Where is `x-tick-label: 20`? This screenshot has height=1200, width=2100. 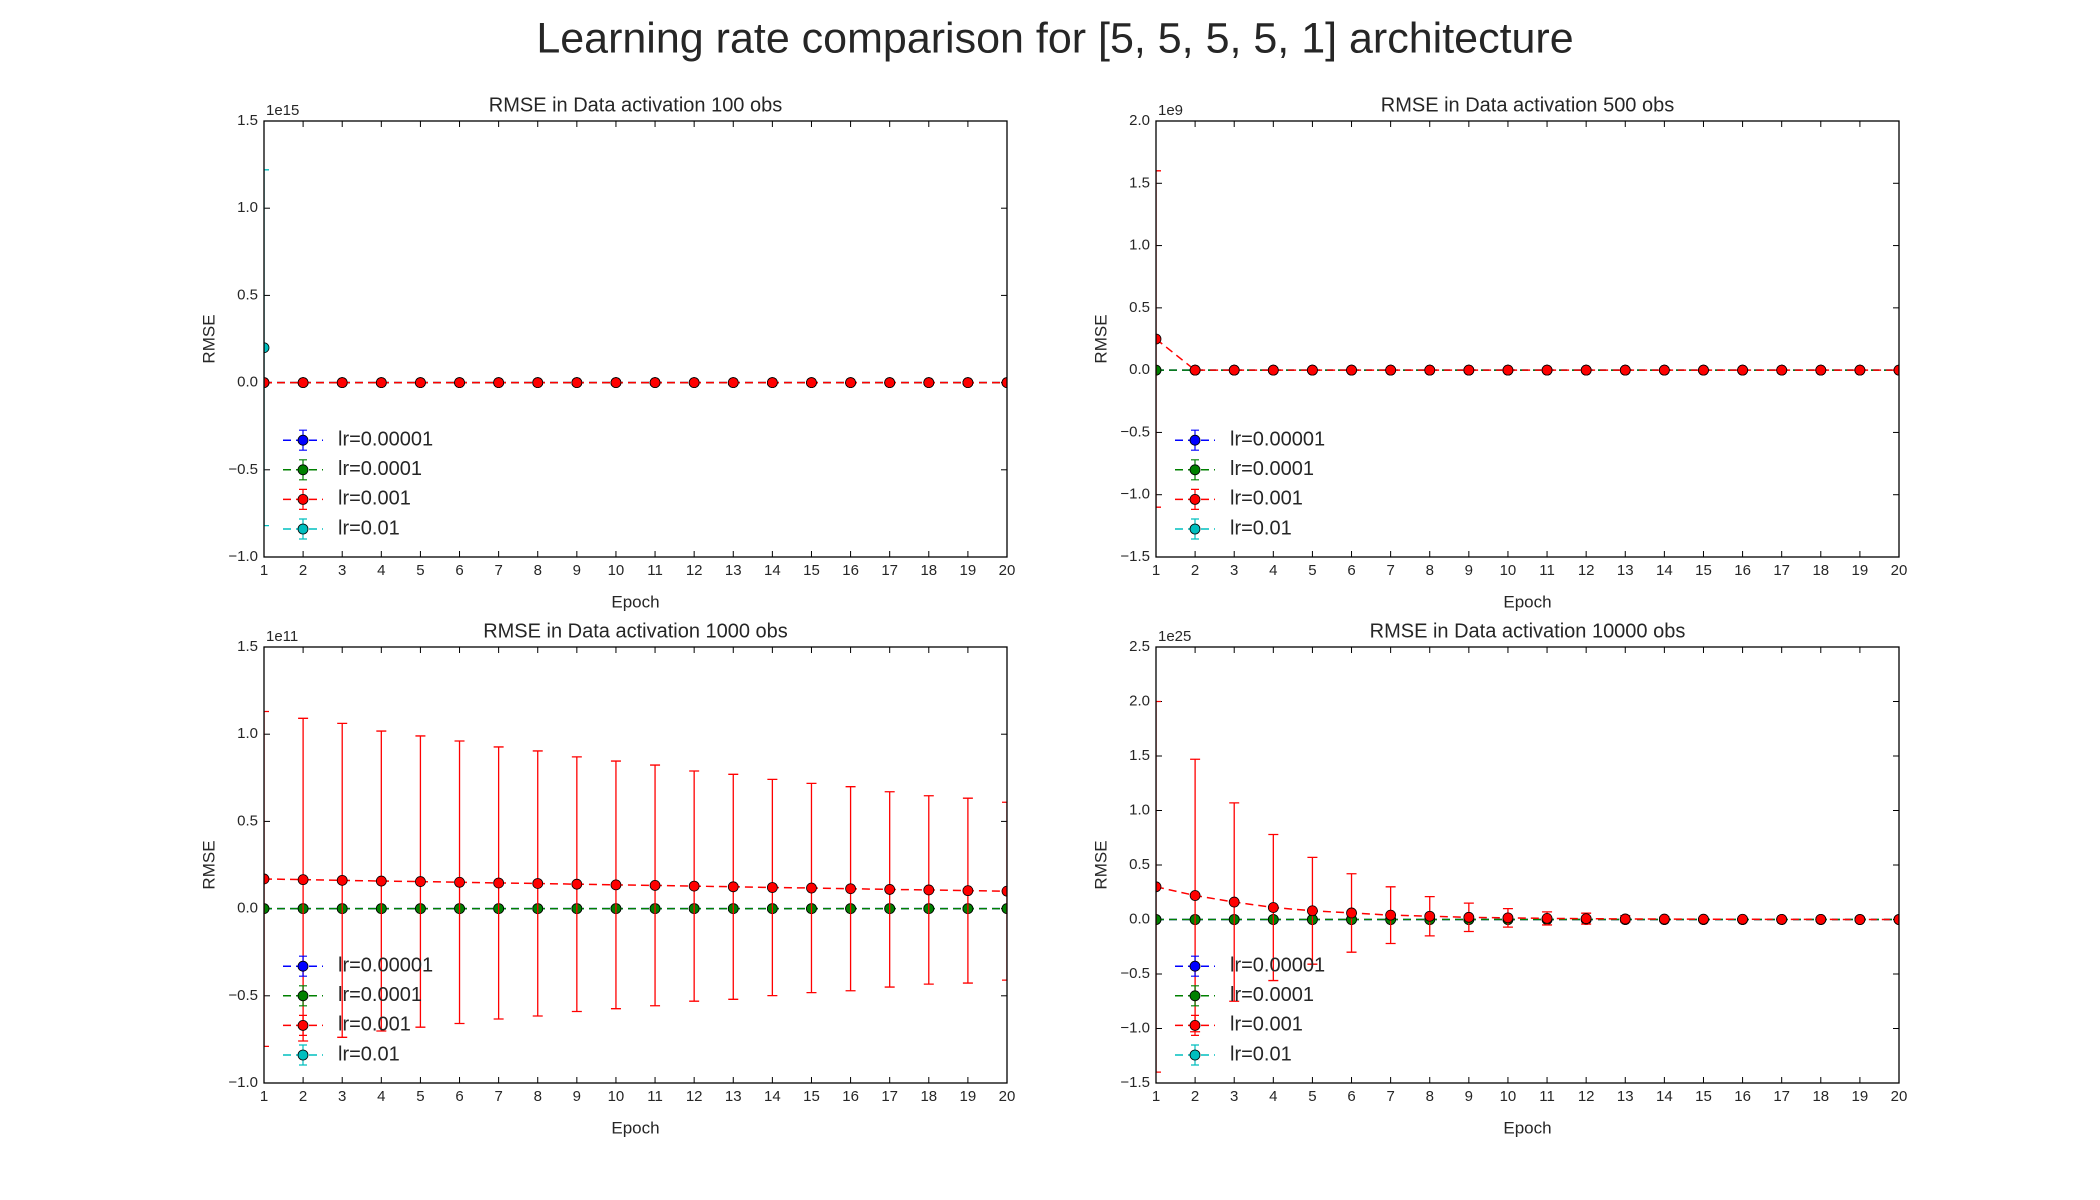
x-tick-label: 20 is located at coordinates (1007, 1096).